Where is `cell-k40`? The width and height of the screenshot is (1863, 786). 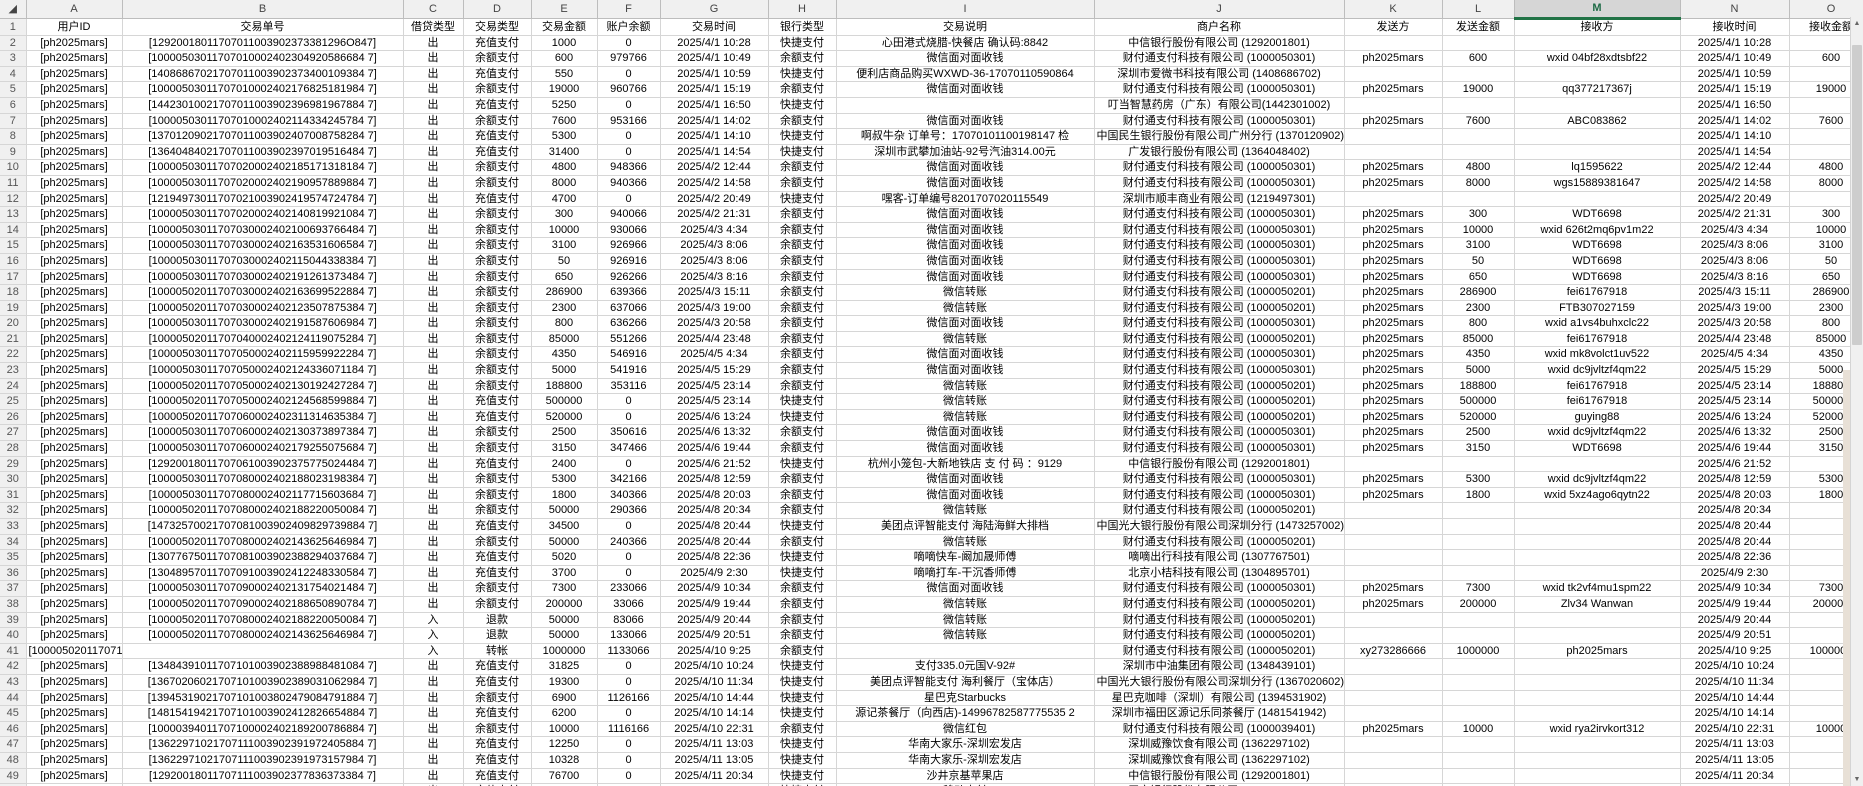
cell-k40 is located at coordinates (1393, 635).